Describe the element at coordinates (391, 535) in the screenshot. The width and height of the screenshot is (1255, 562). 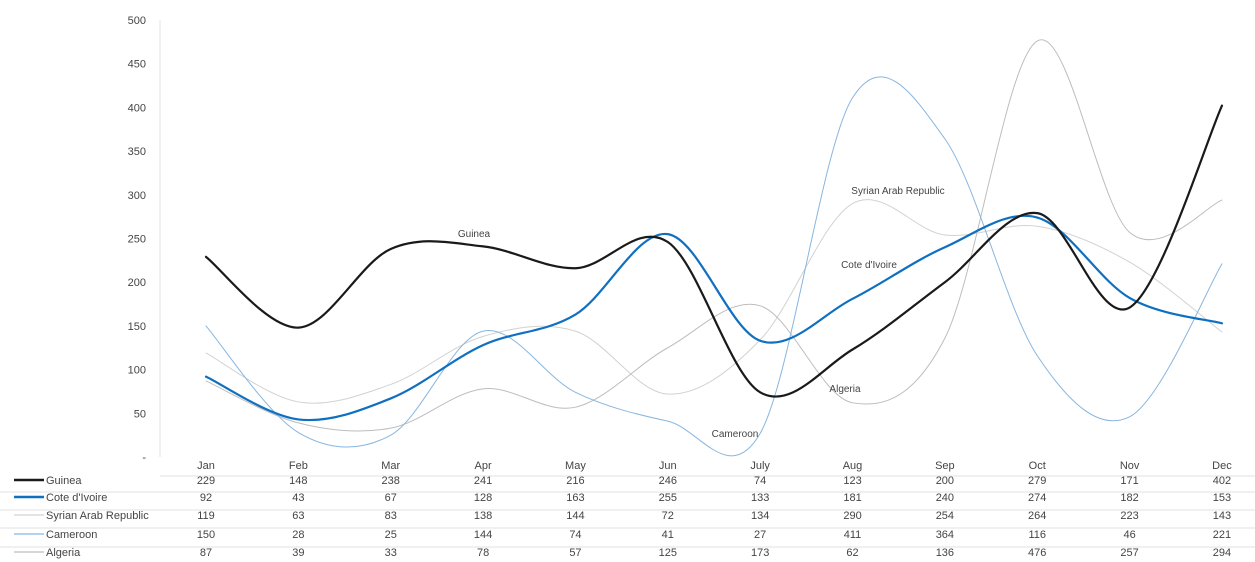
I see `table-cell: 25` at that location.